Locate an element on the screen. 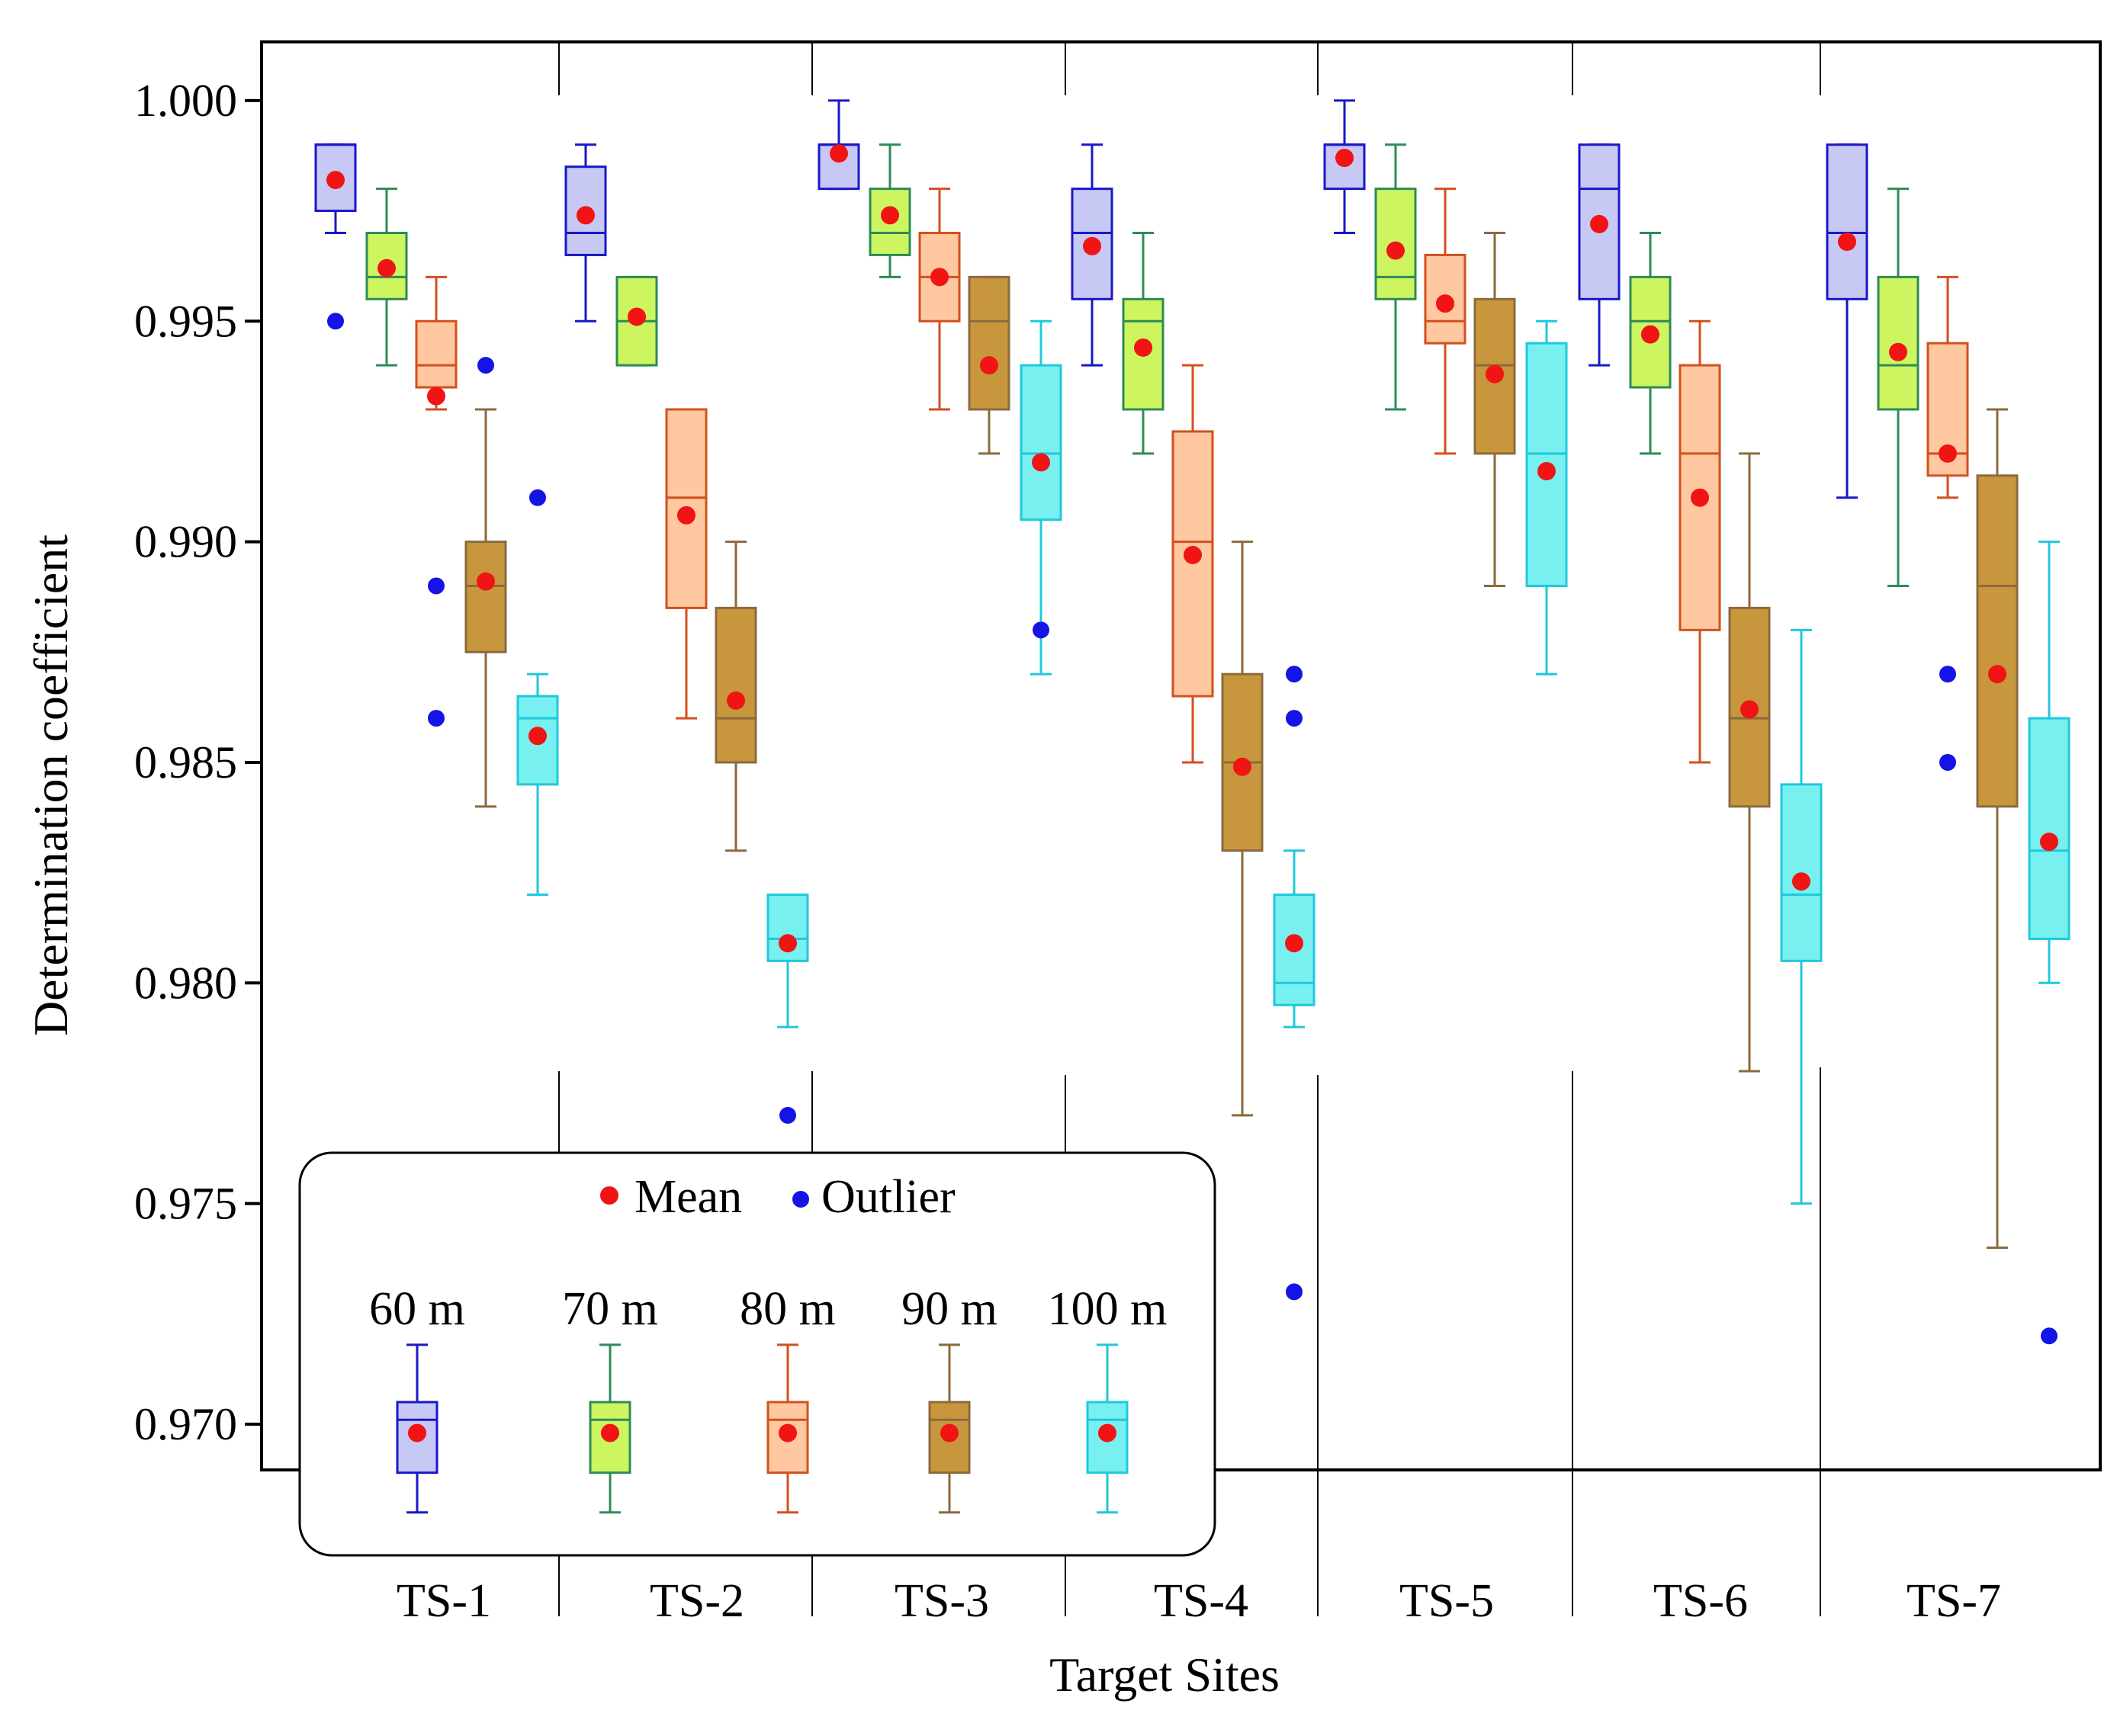 The width and height of the screenshot is (2117, 1736). site-label: TS-3 is located at coordinates (942, 1601).